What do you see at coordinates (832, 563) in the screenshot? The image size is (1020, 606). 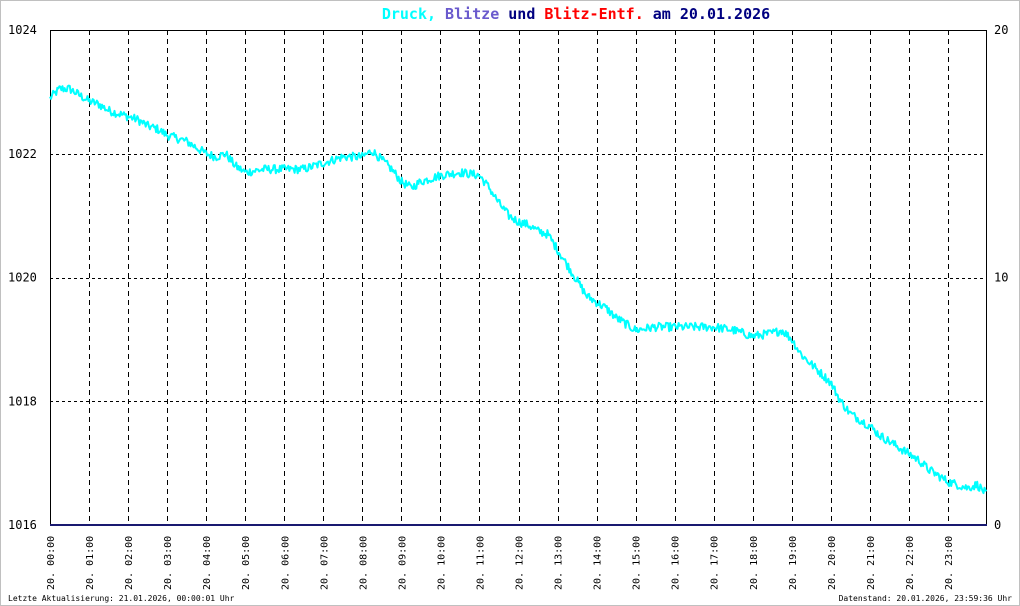 I see `x-tick-label: 20. 20:00` at bounding box center [832, 563].